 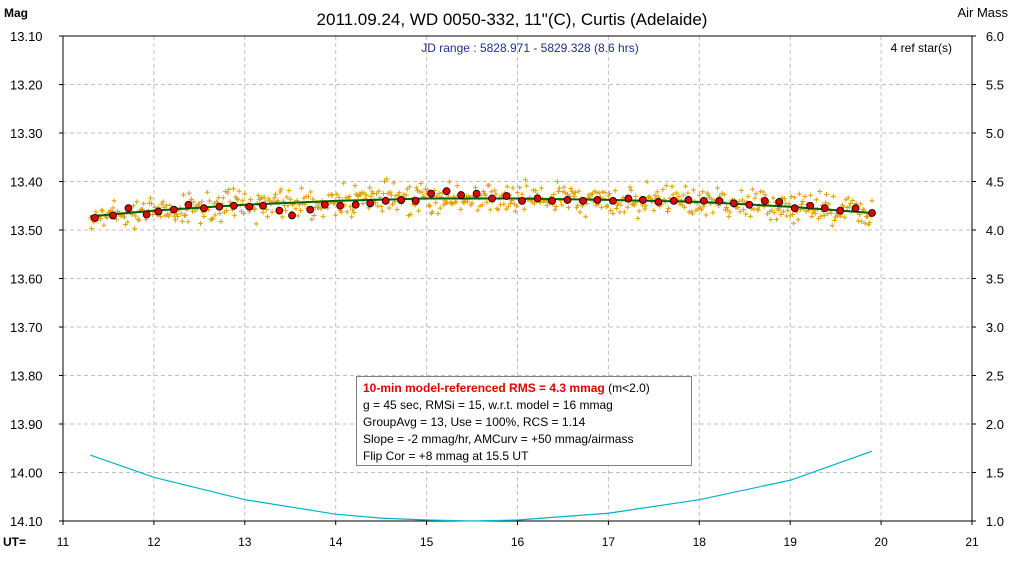 I want to click on y-tick-label: 13.40, so click(x=26, y=182).